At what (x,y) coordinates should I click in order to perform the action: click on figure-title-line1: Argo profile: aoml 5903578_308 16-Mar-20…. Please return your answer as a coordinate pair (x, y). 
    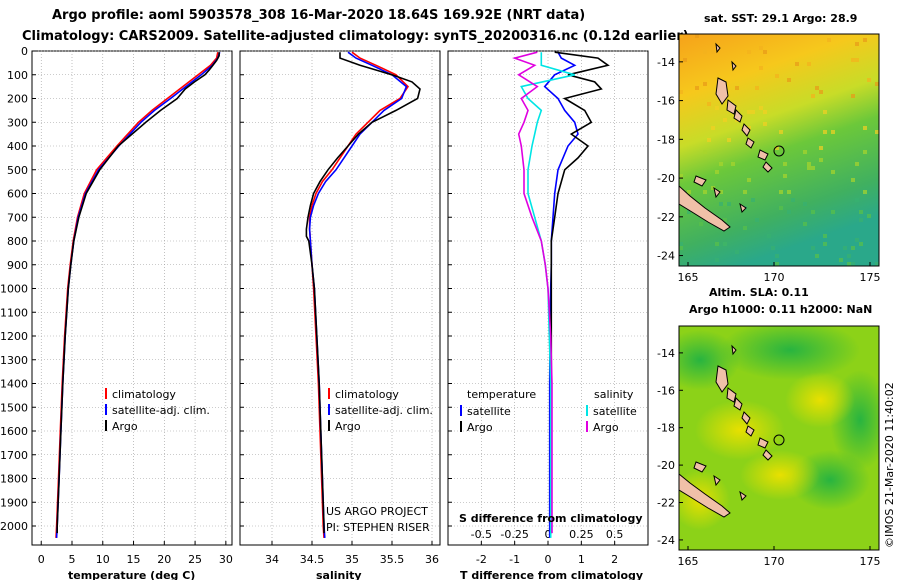
    Looking at the image, I should click on (318, 15).